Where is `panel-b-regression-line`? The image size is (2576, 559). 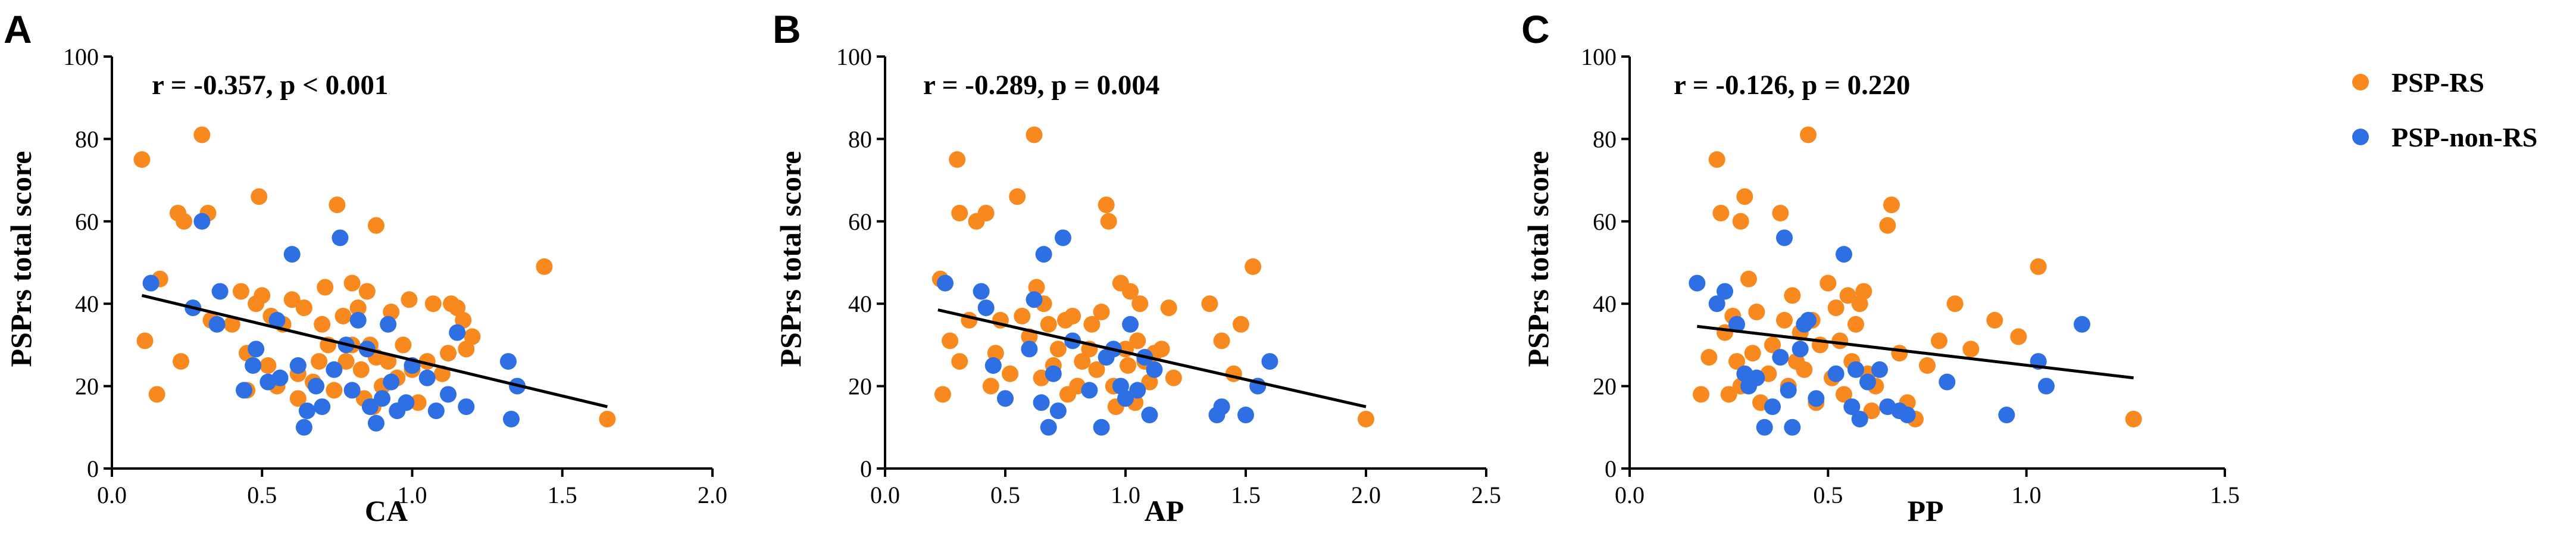 panel-b-regression-line is located at coordinates (1152, 358).